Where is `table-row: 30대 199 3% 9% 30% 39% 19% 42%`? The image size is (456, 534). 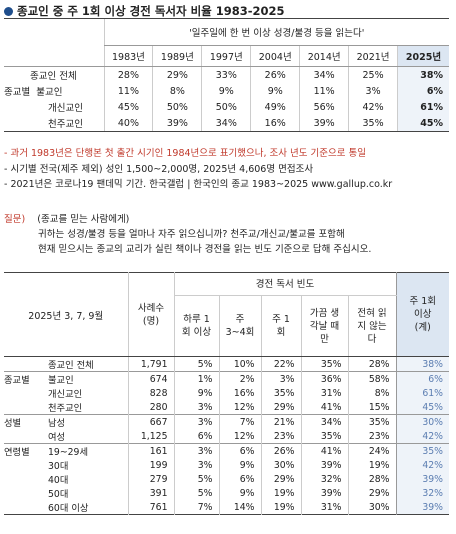
table-row: 30대 199 3% 9% 30% 39% 19% 42% is located at coordinates (226, 465).